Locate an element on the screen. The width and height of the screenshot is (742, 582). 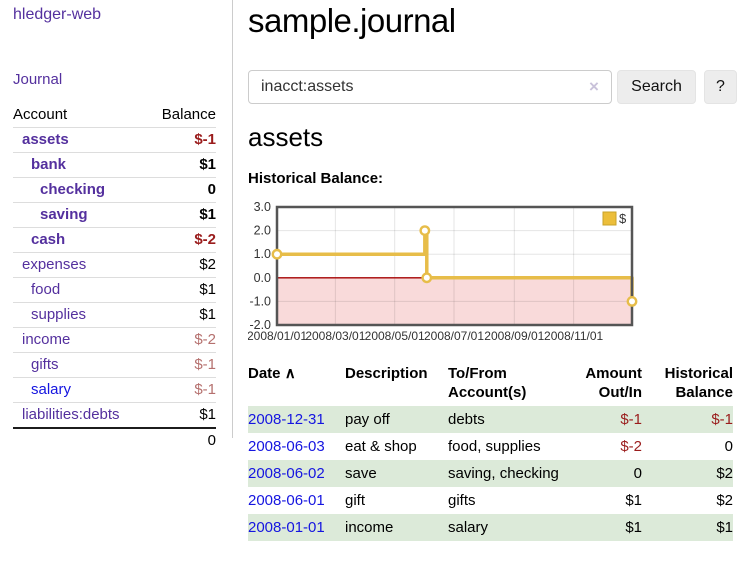
transaction-date-link: 2008-01-01 is located at coordinates (286, 527).